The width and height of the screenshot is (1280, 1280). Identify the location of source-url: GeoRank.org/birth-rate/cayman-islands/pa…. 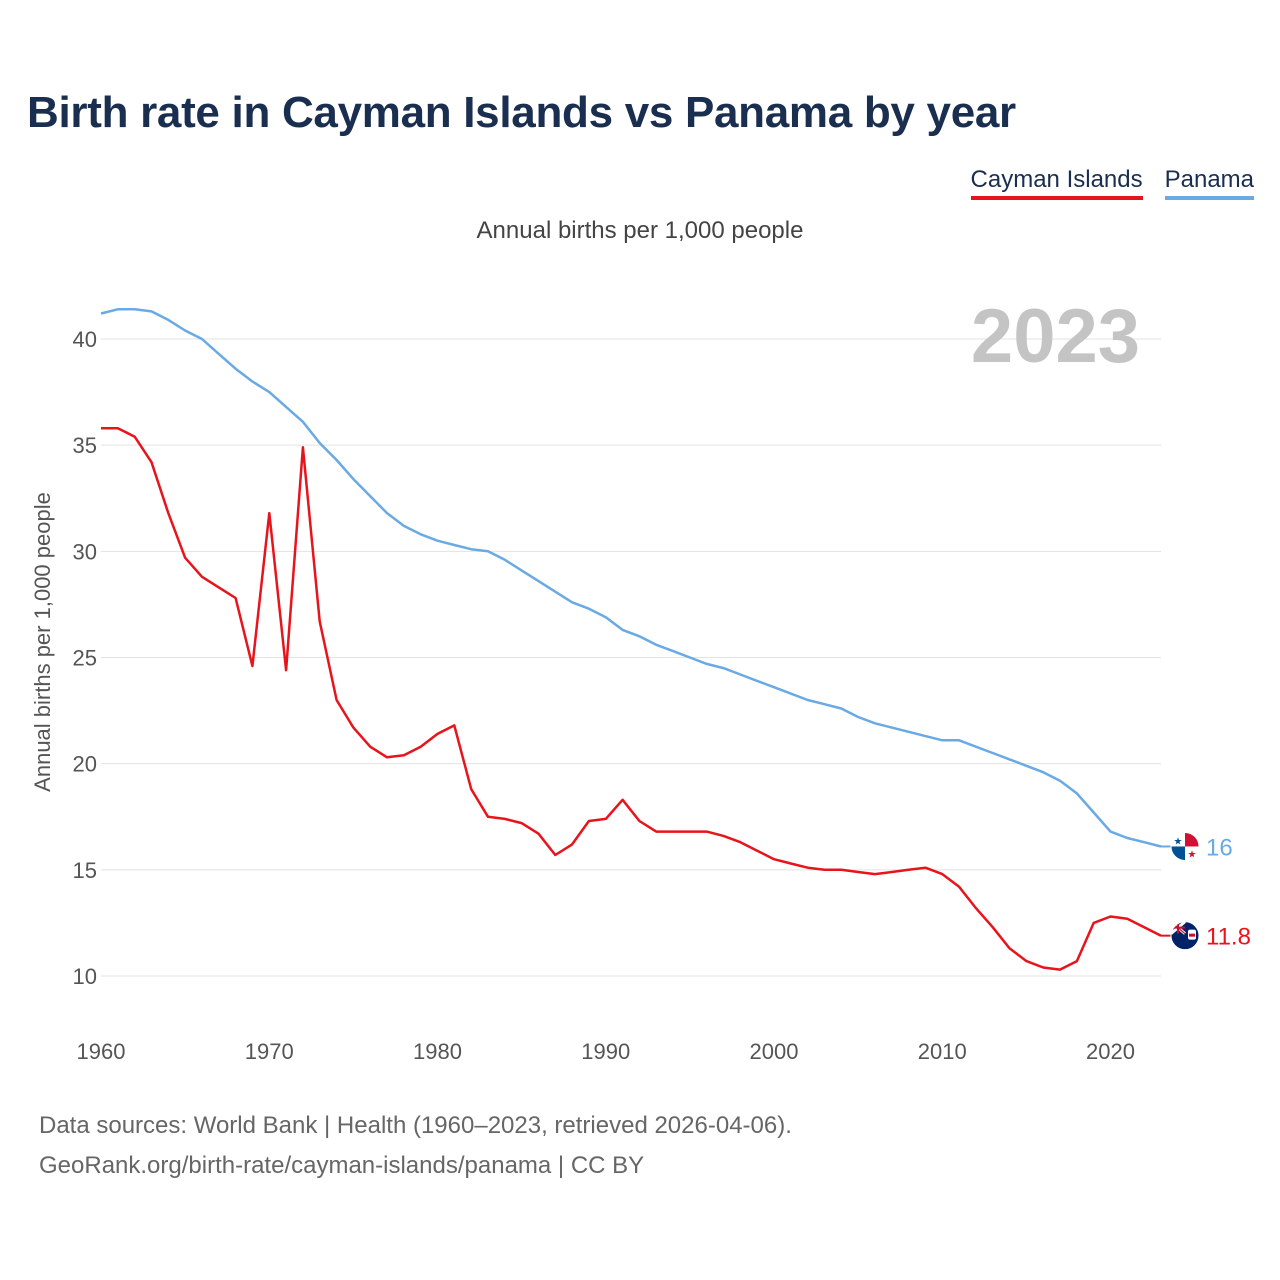
(342, 1165).